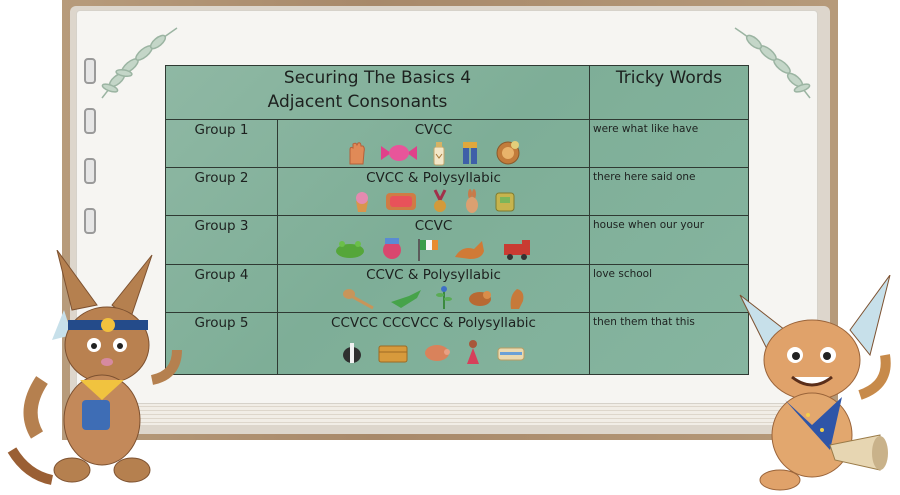 Image resolution: width=900 pixels, height=495 pixels. I want to click on pattern-label: CCVCC CCCVCC & Polysyllabic, so click(433, 322).